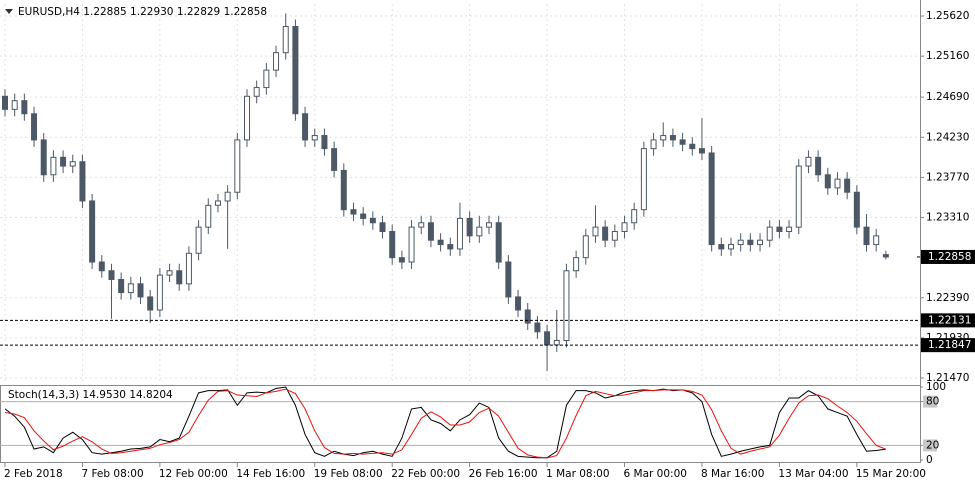 This screenshot has height=488, width=975. What do you see at coordinates (891, 474) in the screenshot?
I see `x-tick-label: 15 Mar 20:00` at bounding box center [891, 474].